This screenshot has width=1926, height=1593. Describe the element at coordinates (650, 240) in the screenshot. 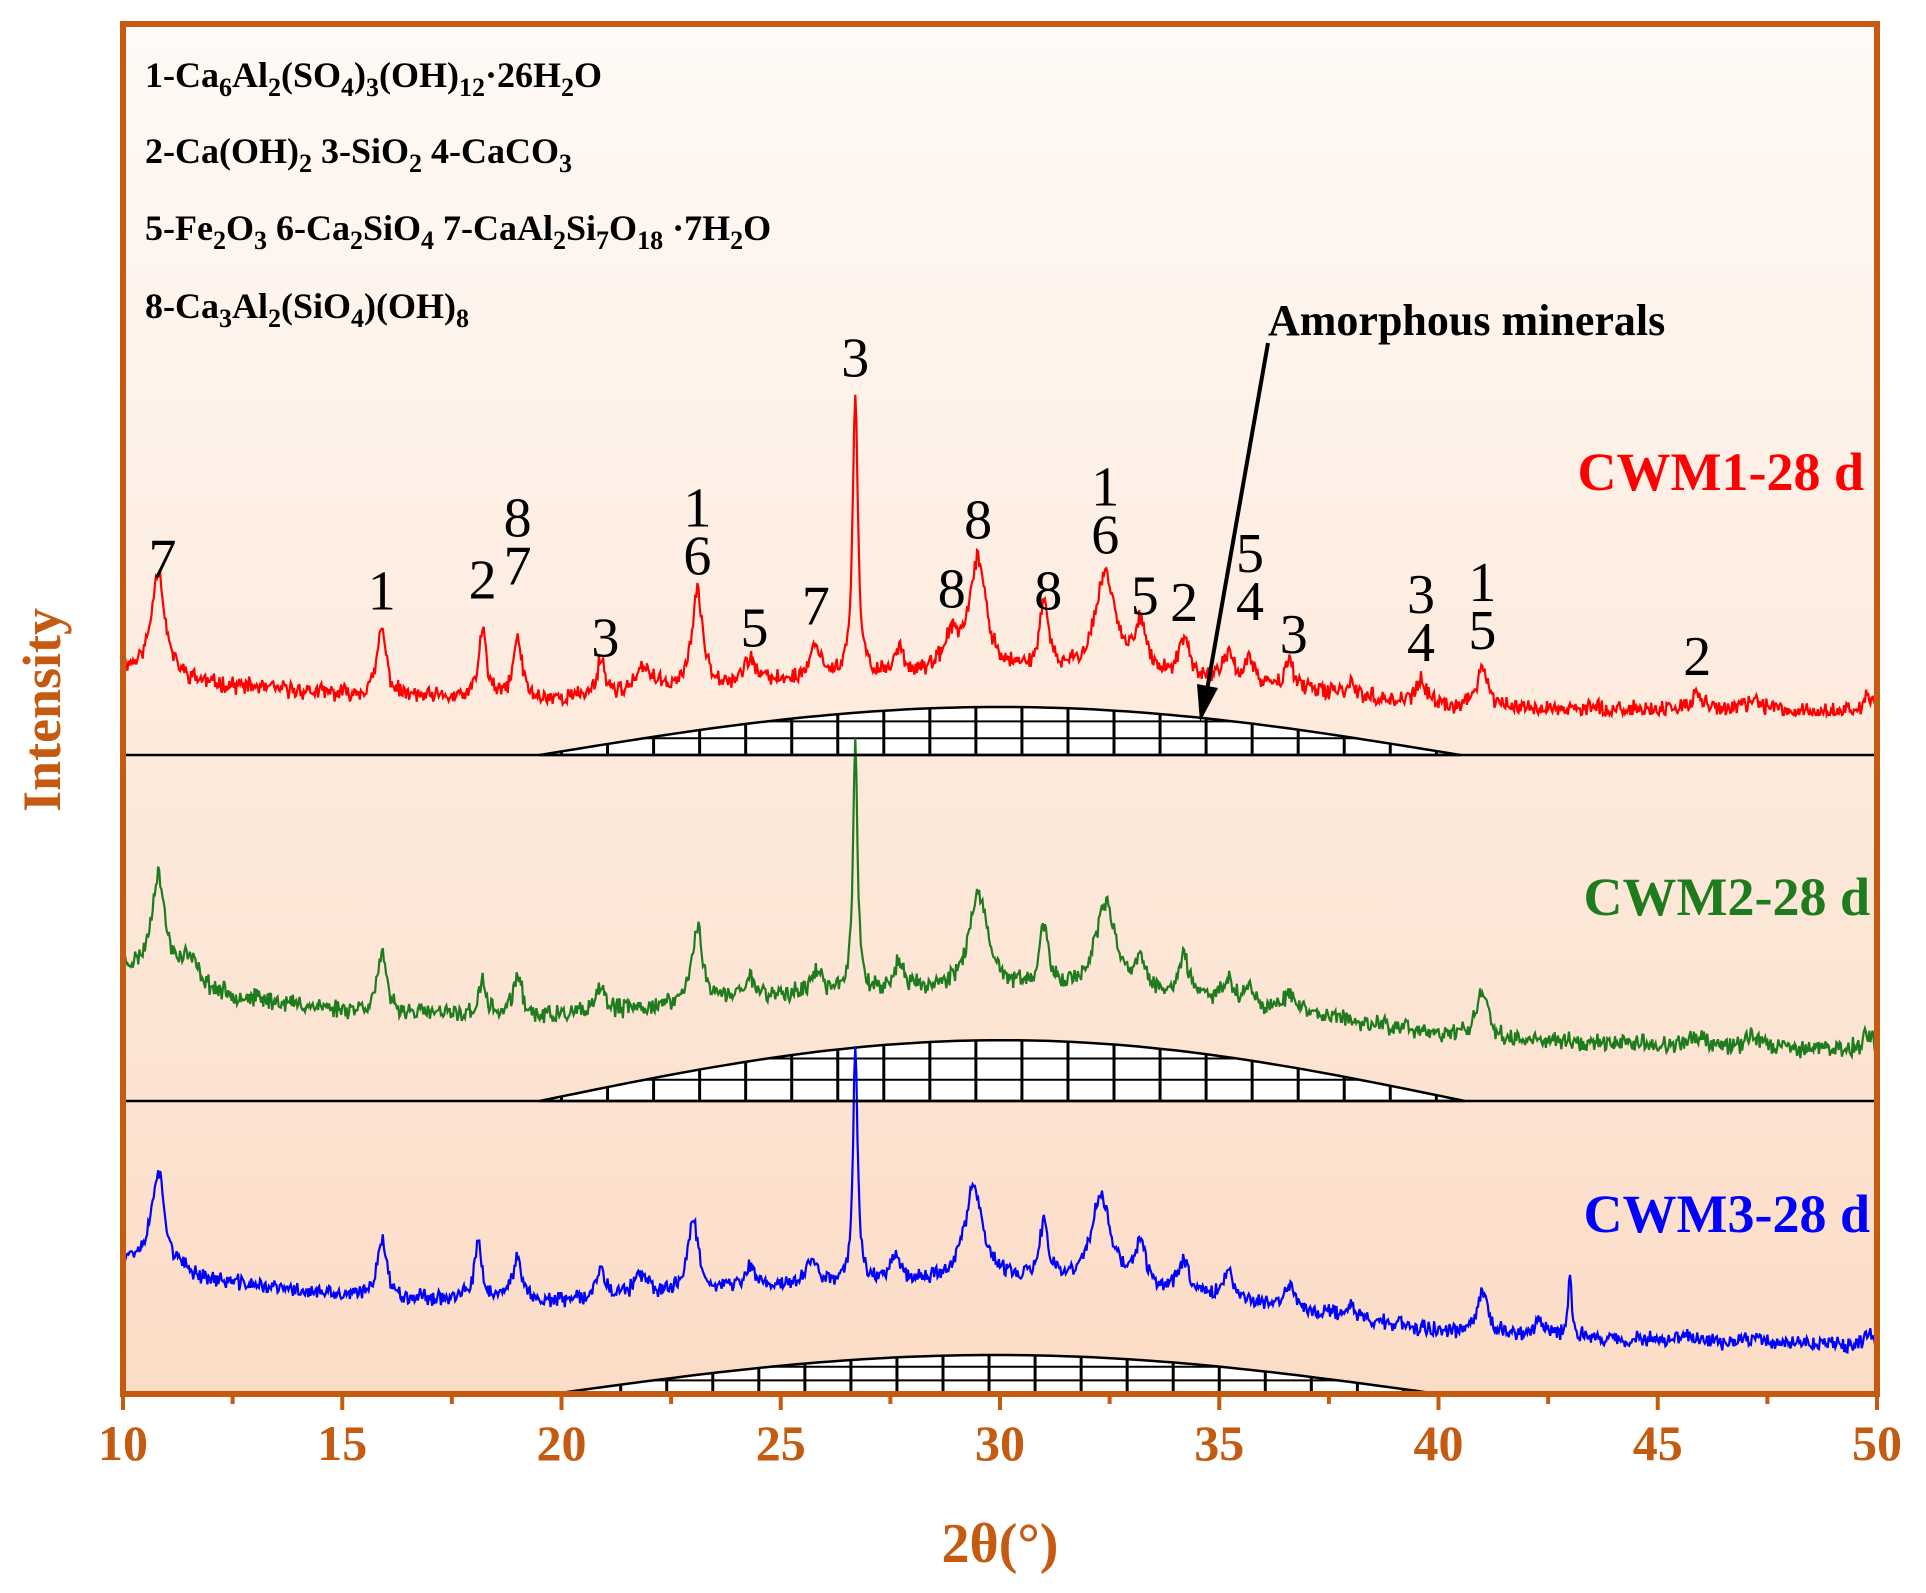

I see `legend-segment: 18` at that location.